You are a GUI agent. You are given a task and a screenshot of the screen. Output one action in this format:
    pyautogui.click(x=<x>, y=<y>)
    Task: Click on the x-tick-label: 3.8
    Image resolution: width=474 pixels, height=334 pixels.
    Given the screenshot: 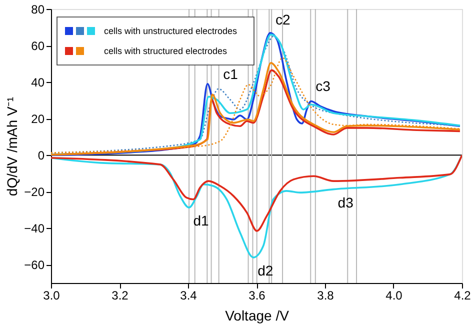 What is the action you would take?
    pyautogui.click(x=325, y=295)
    